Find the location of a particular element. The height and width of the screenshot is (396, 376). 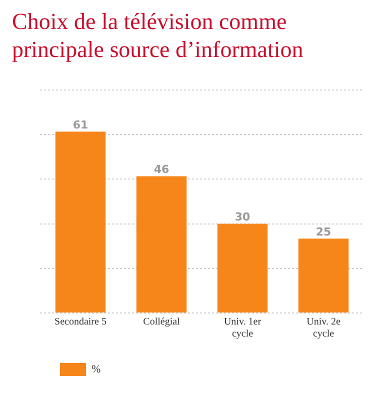

data-label: 30 is located at coordinates (242, 217).